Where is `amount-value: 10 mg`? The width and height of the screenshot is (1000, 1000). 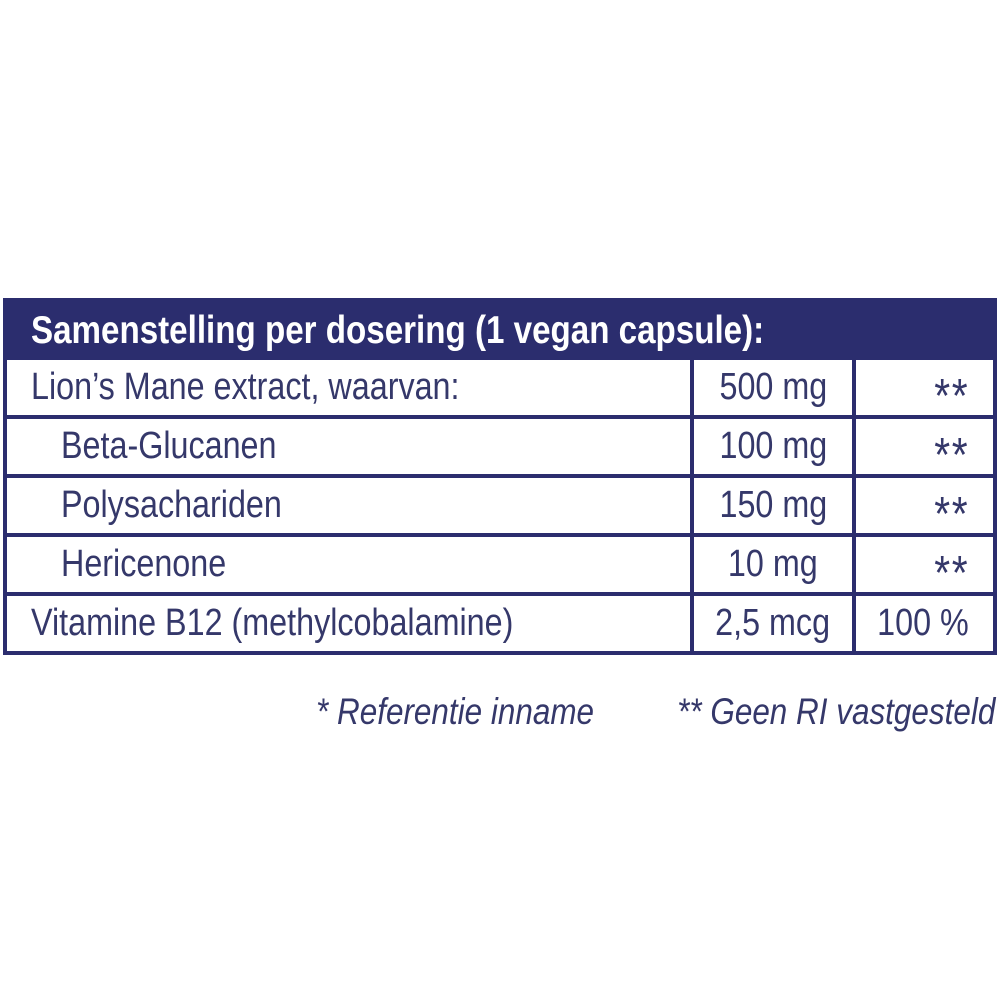 amount-value: 10 mg is located at coordinates (773, 564).